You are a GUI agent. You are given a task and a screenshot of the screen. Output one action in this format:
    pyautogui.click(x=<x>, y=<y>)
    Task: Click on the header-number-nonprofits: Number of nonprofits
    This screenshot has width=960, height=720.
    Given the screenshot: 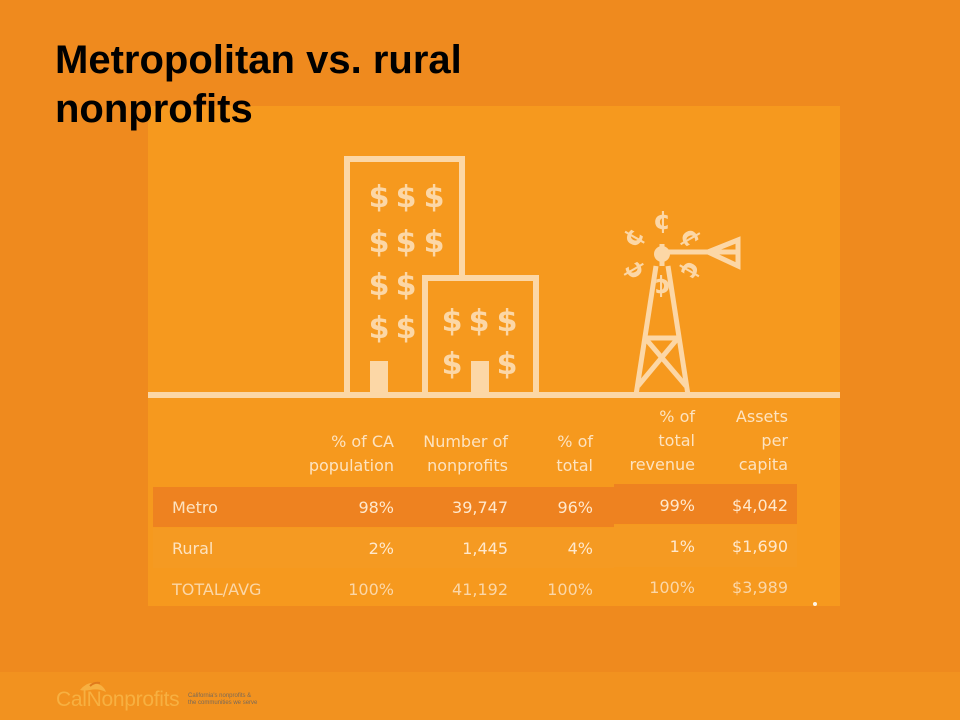 What is the action you would take?
    pyautogui.click(x=465, y=453)
    